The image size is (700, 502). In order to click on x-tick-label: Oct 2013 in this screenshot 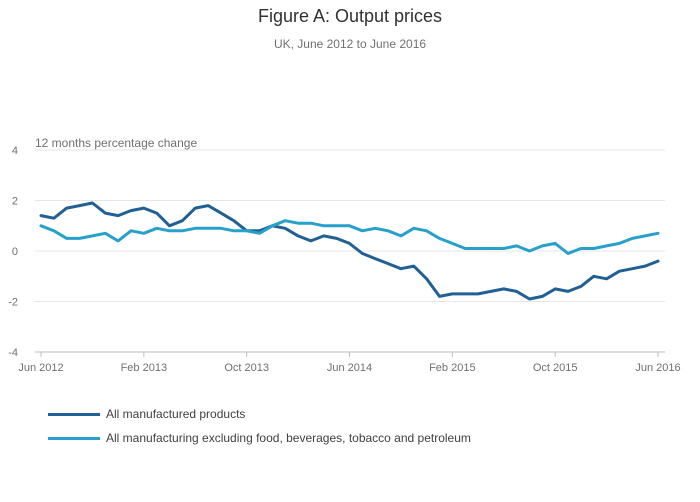, I will do `click(246, 368)`.